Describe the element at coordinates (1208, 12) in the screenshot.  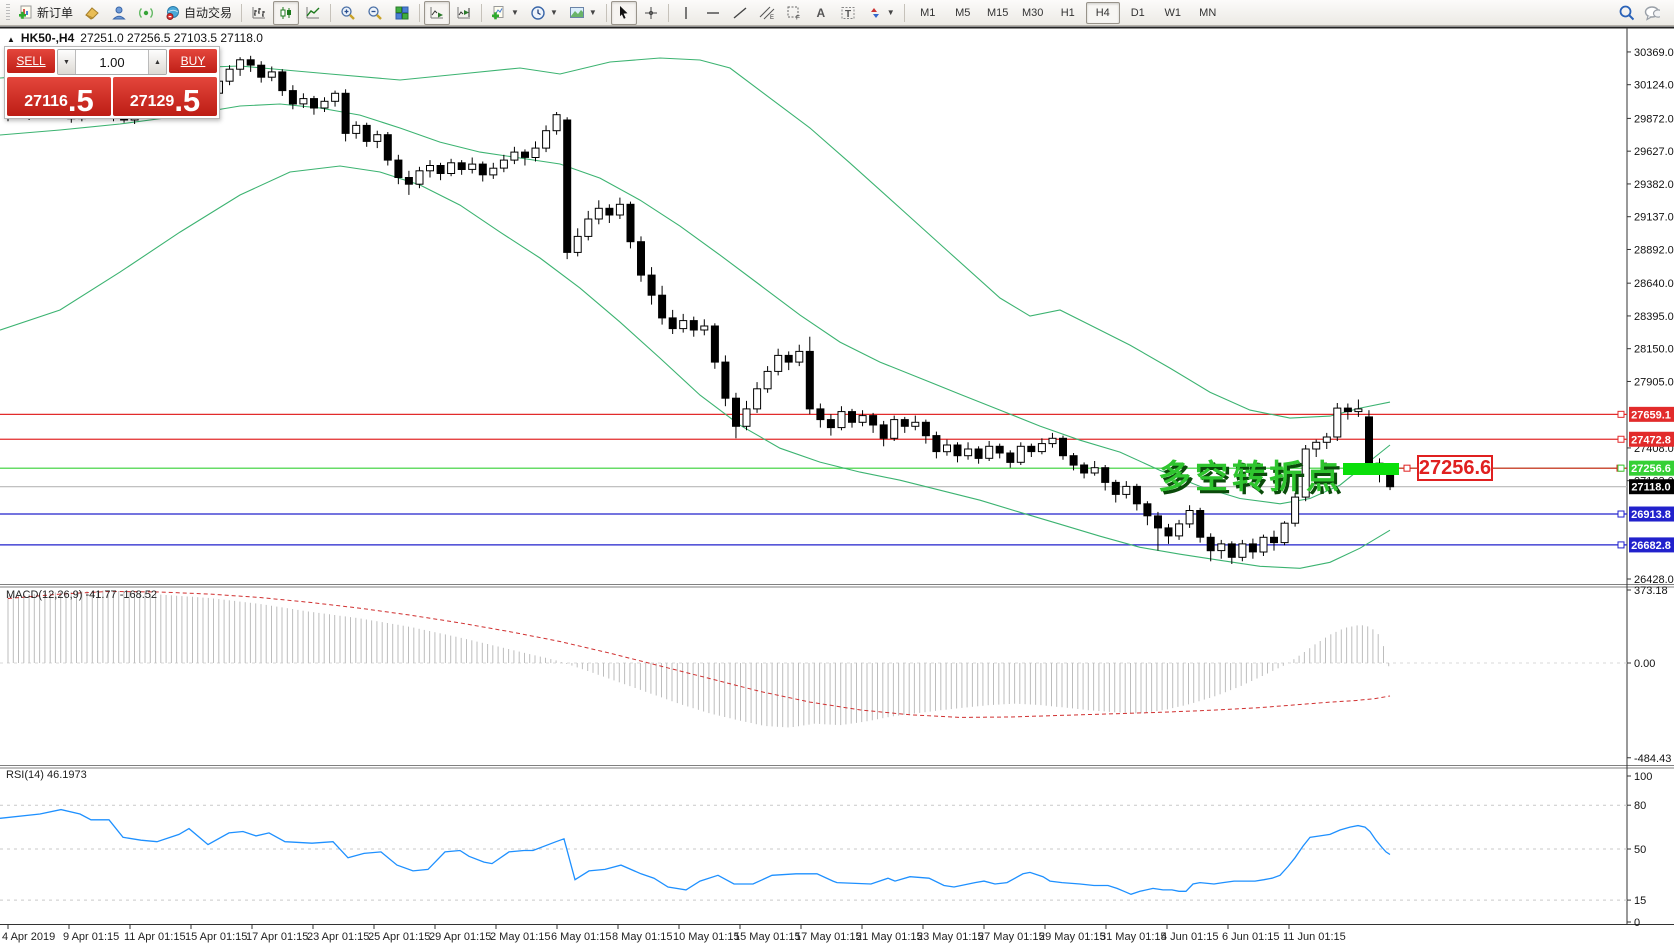
I see `timeframe-button-mn: MN` at that location.